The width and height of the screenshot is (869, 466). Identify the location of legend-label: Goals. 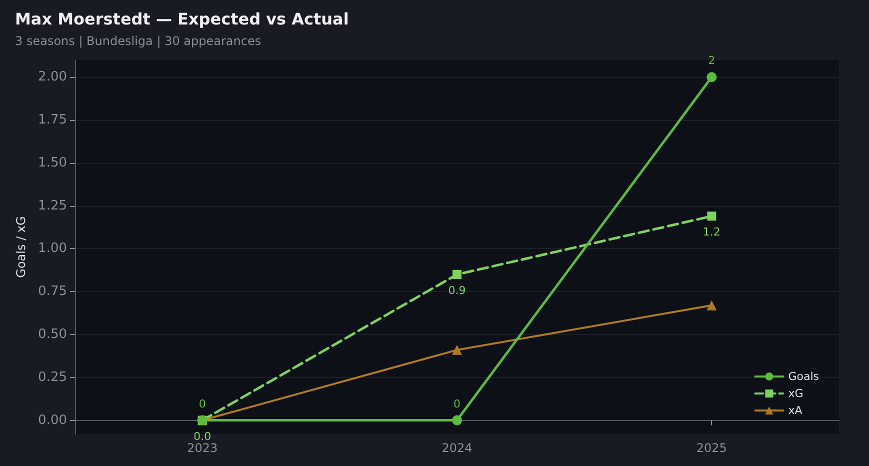
(804, 376).